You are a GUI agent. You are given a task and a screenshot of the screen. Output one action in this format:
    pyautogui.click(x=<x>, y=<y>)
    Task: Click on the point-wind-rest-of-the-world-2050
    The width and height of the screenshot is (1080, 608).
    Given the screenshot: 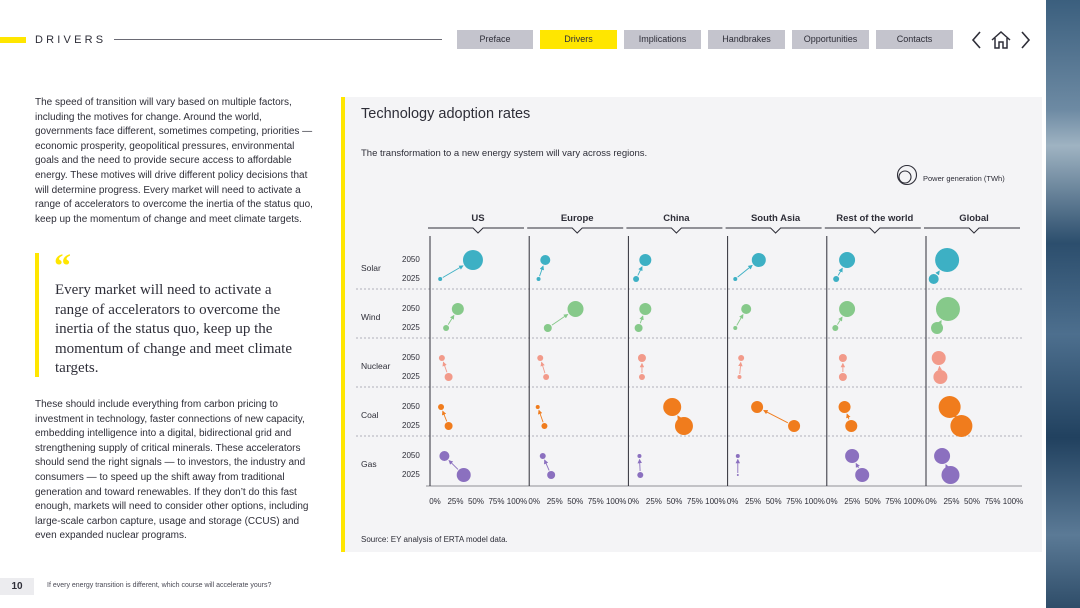 What is the action you would take?
    pyautogui.click(x=847, y=309)
    